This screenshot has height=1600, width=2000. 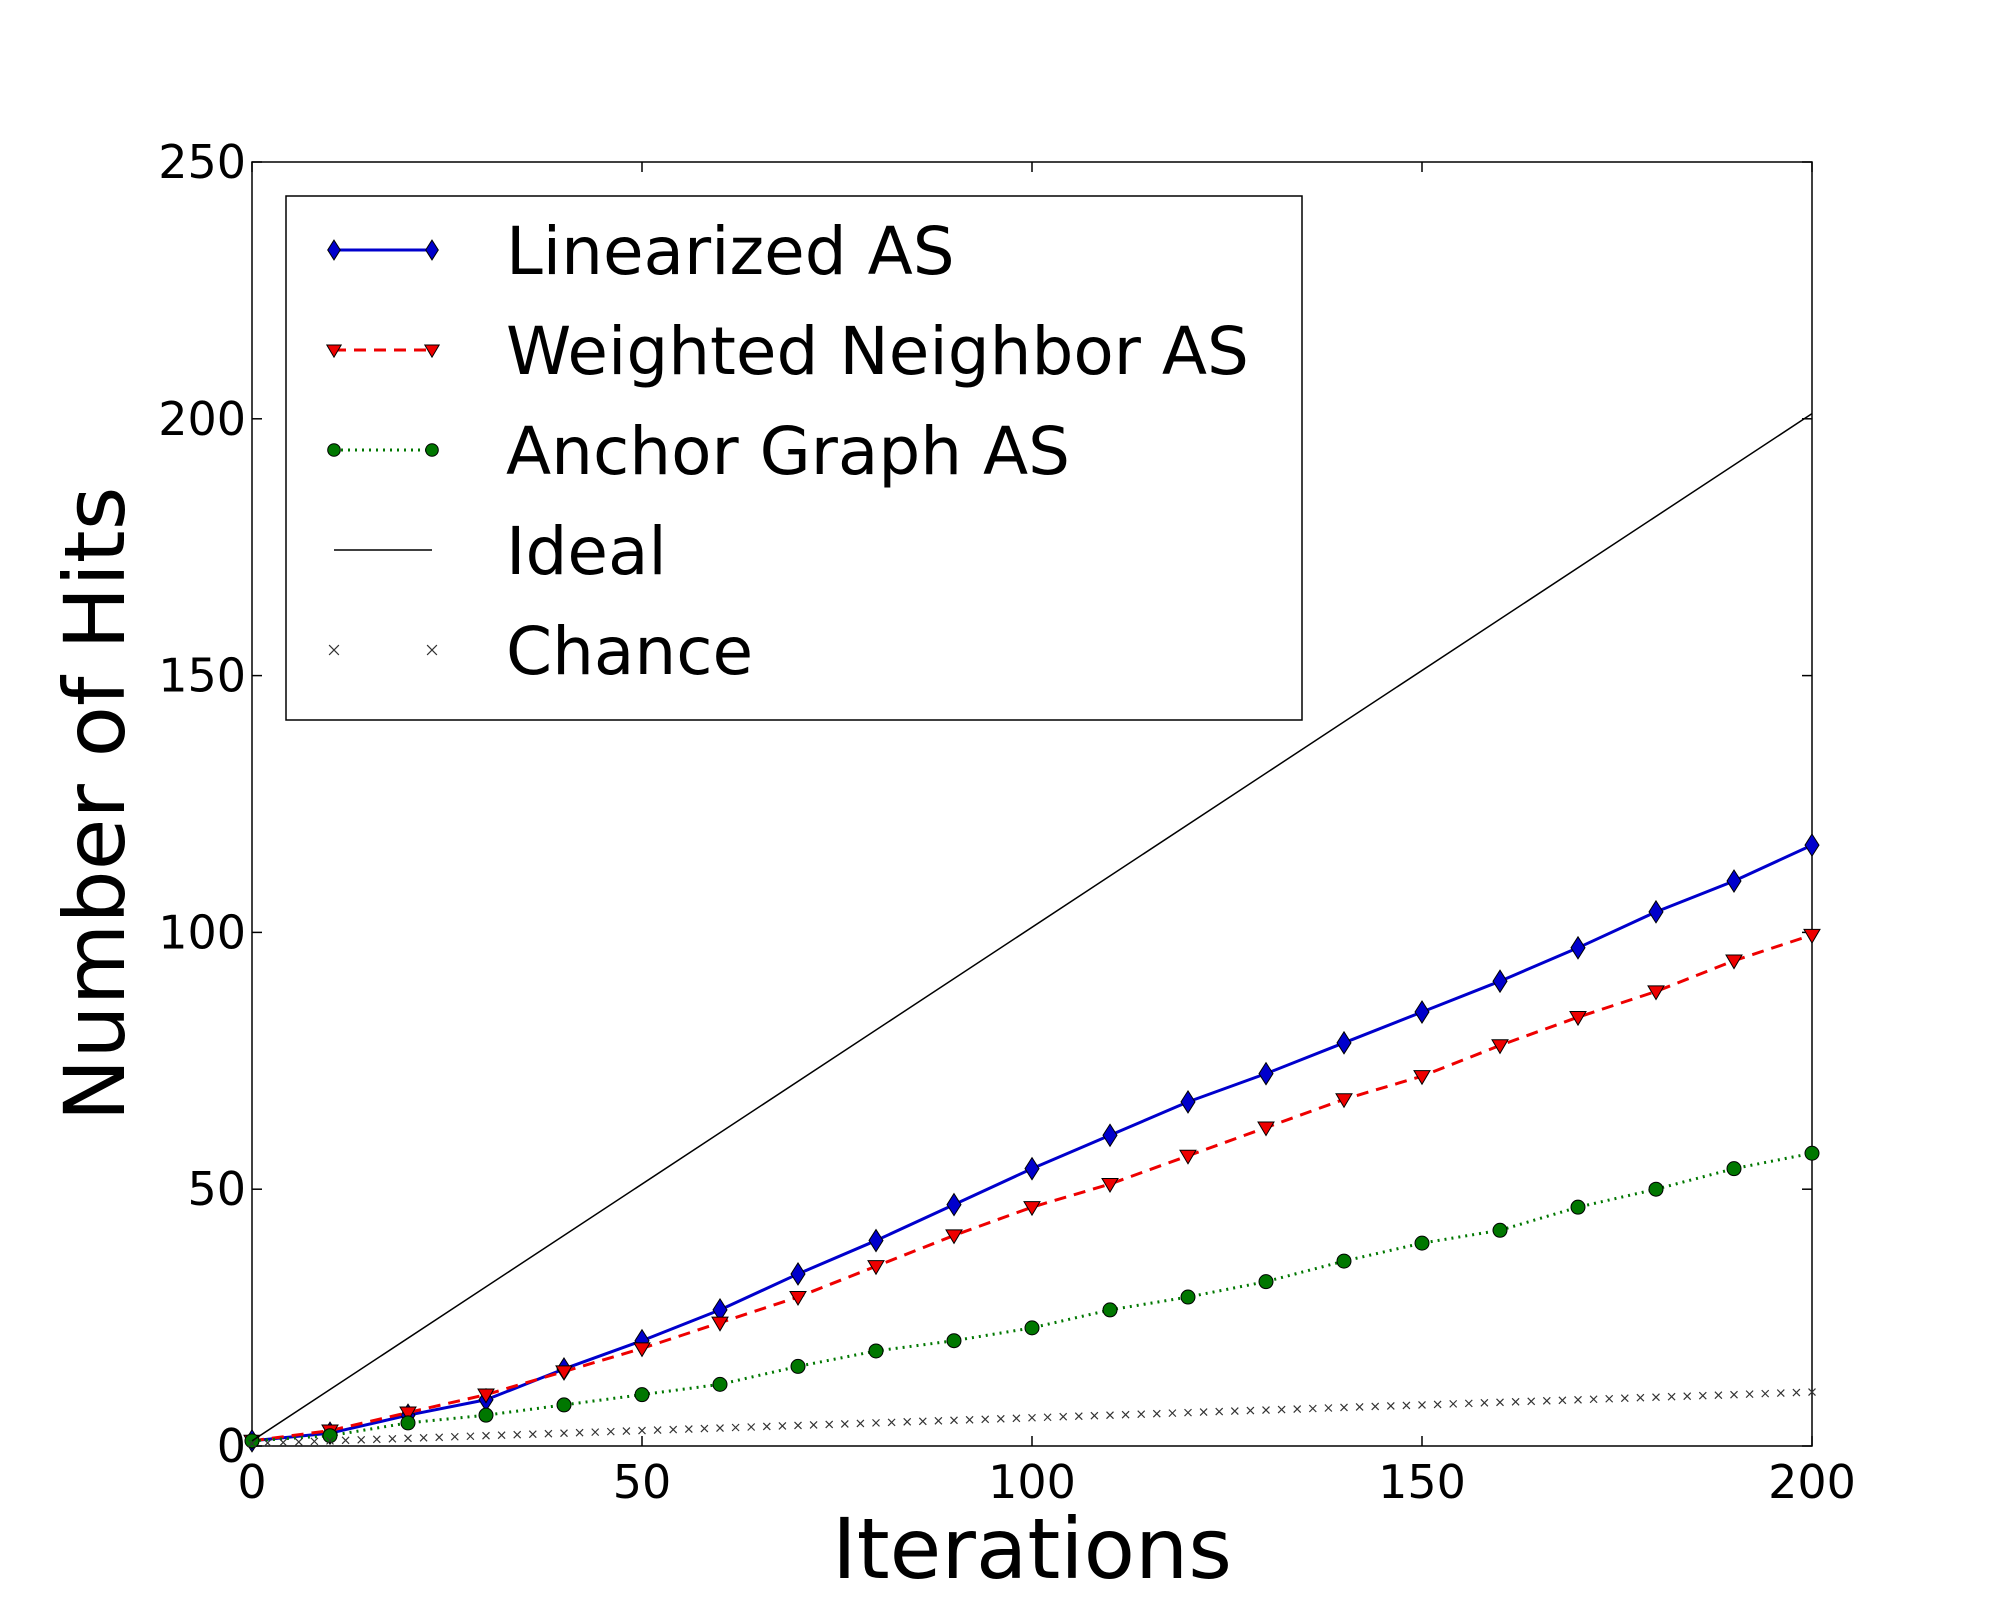 I want to click on y-axis-label: Number of Hits, so click(x=95, y=803).